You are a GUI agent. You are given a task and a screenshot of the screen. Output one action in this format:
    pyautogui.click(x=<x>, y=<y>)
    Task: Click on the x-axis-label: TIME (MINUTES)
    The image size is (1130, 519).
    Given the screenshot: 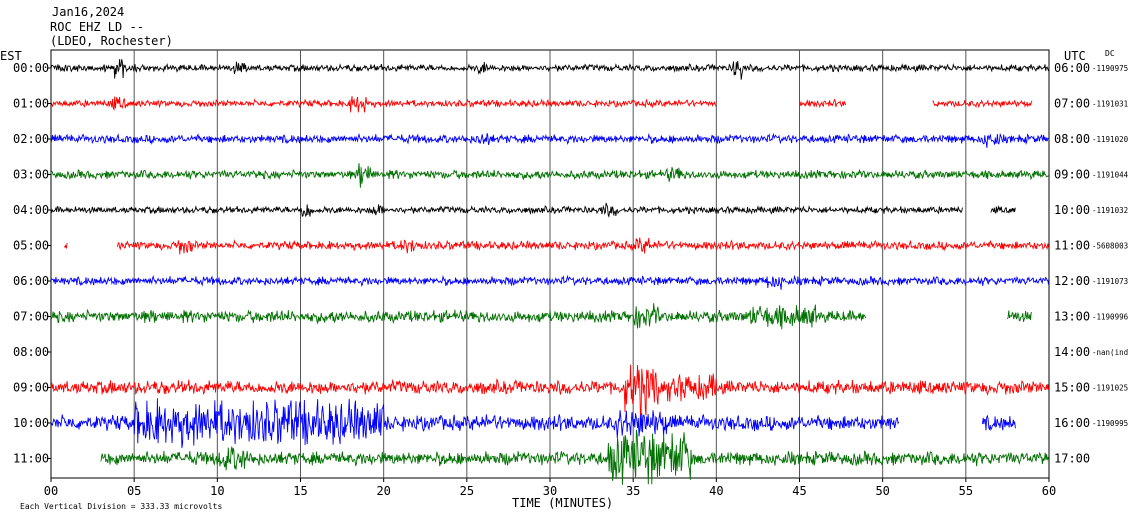 What is the action you would take?
    pyautogui.click(x=562, y=503)
    